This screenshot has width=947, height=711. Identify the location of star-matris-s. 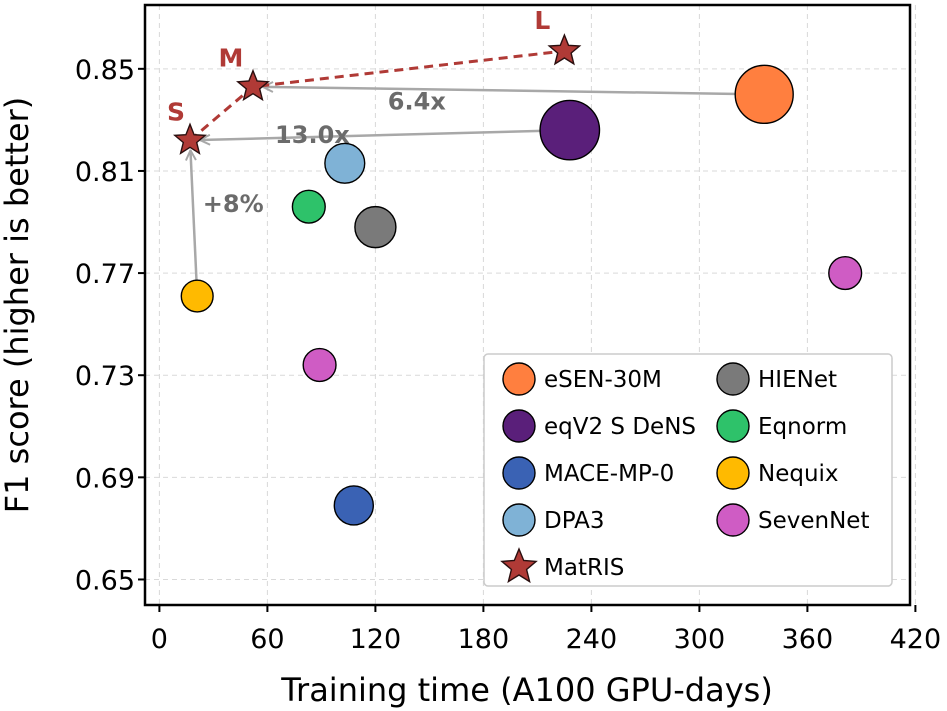
(190, 138).